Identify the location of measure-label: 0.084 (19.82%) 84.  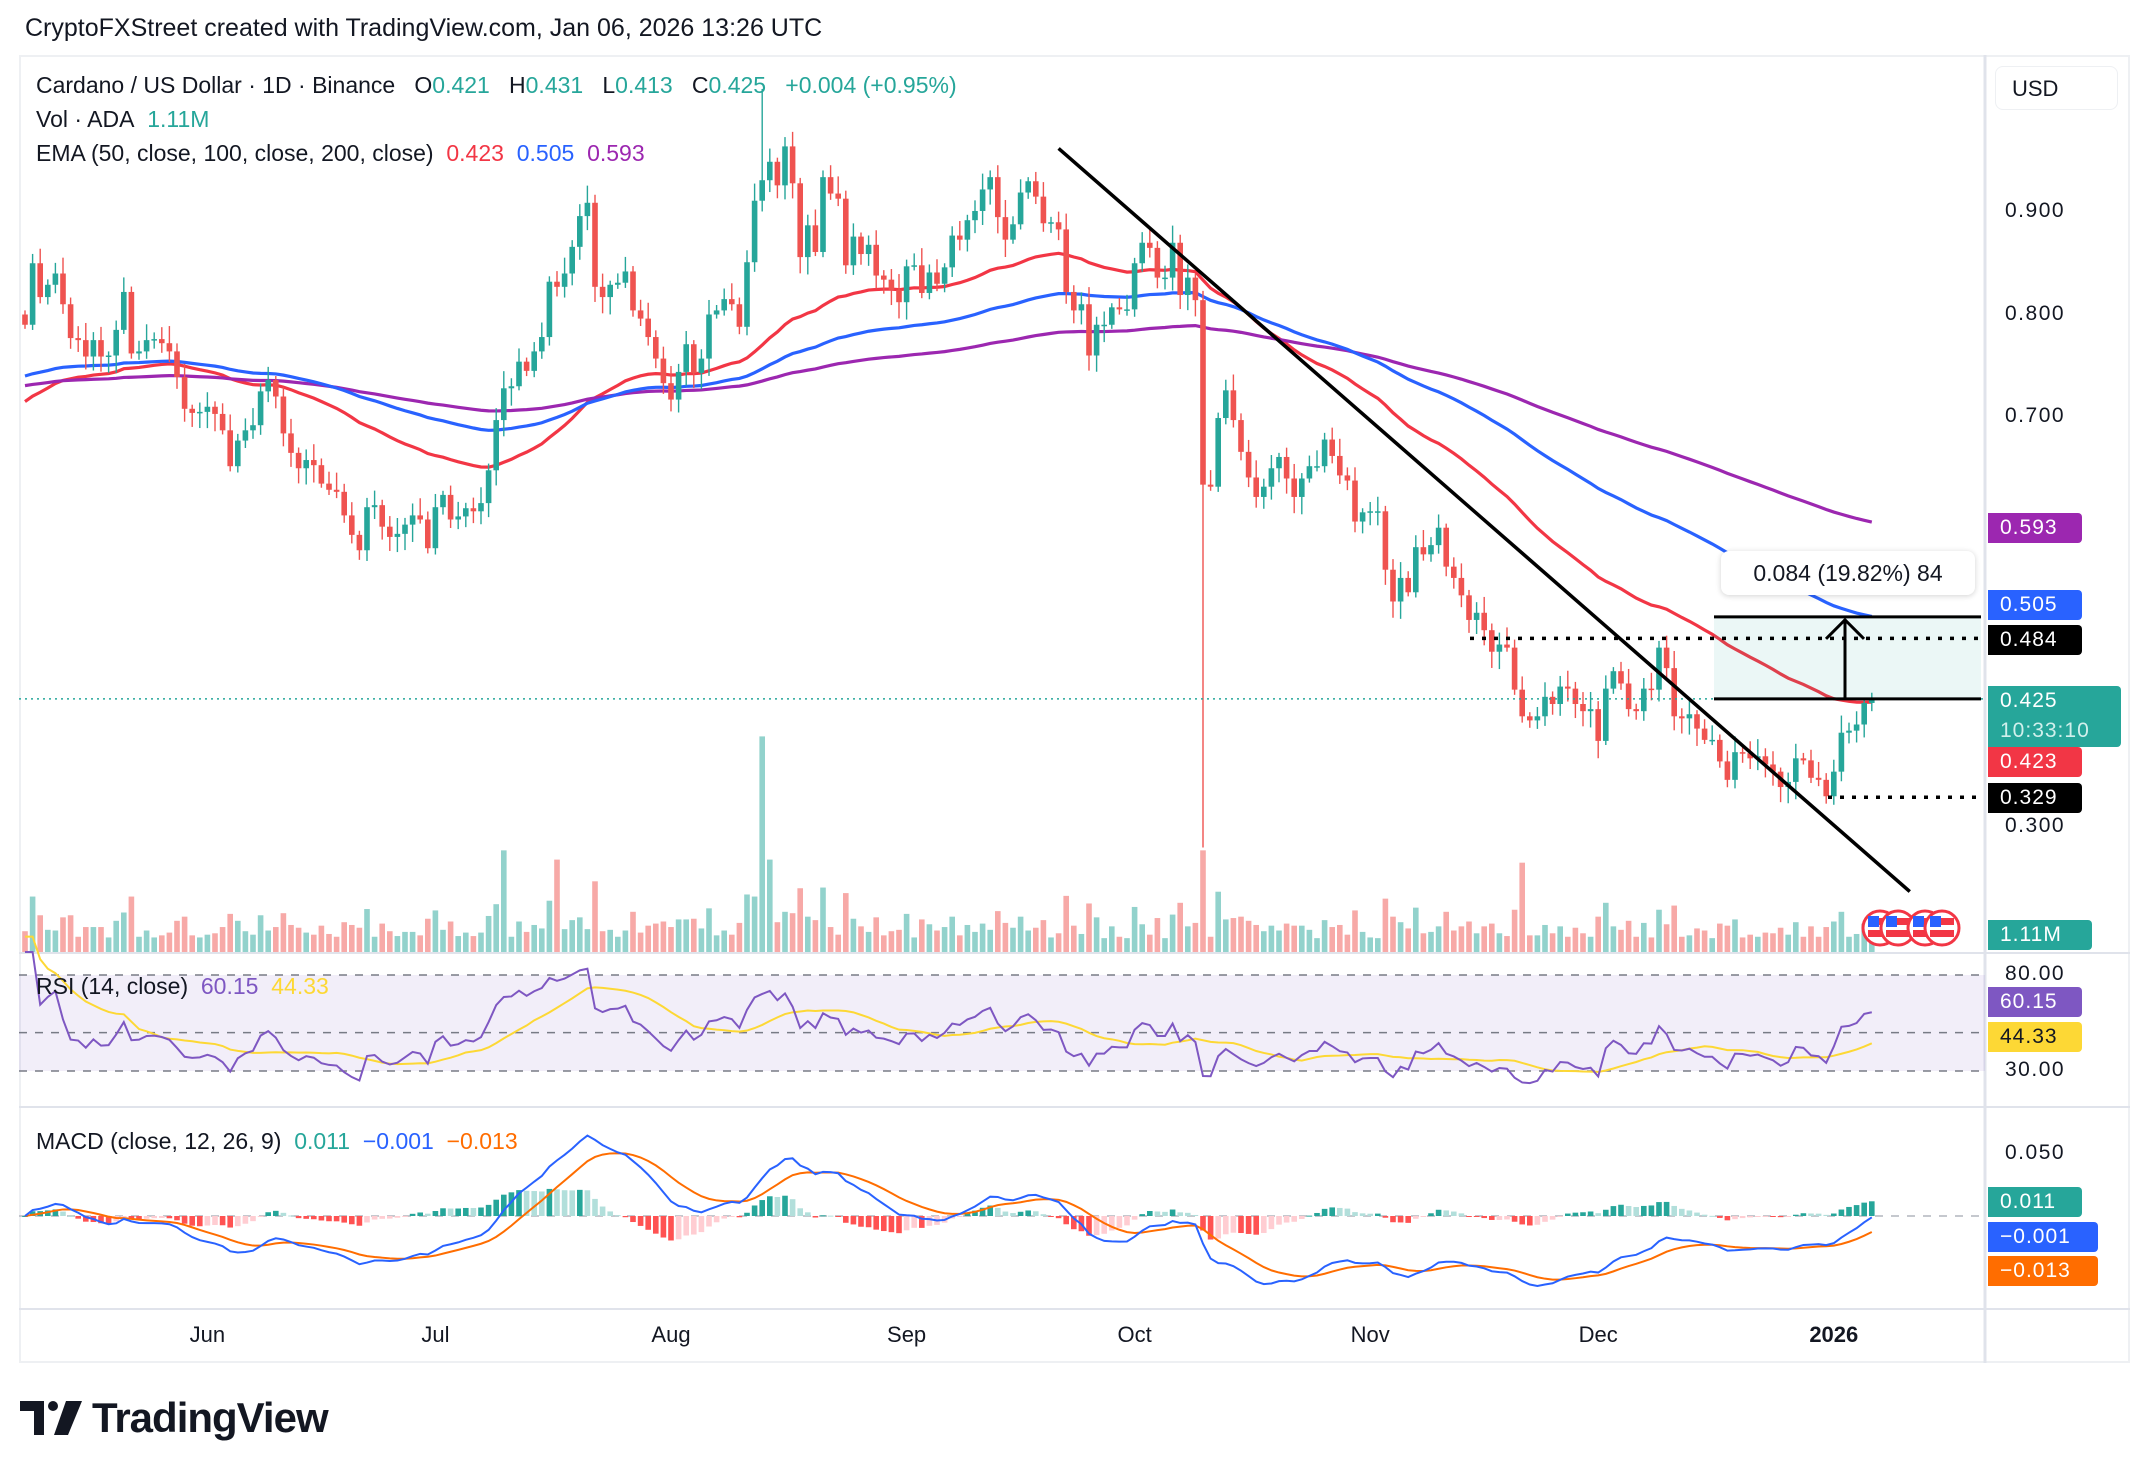
(1848, 573).